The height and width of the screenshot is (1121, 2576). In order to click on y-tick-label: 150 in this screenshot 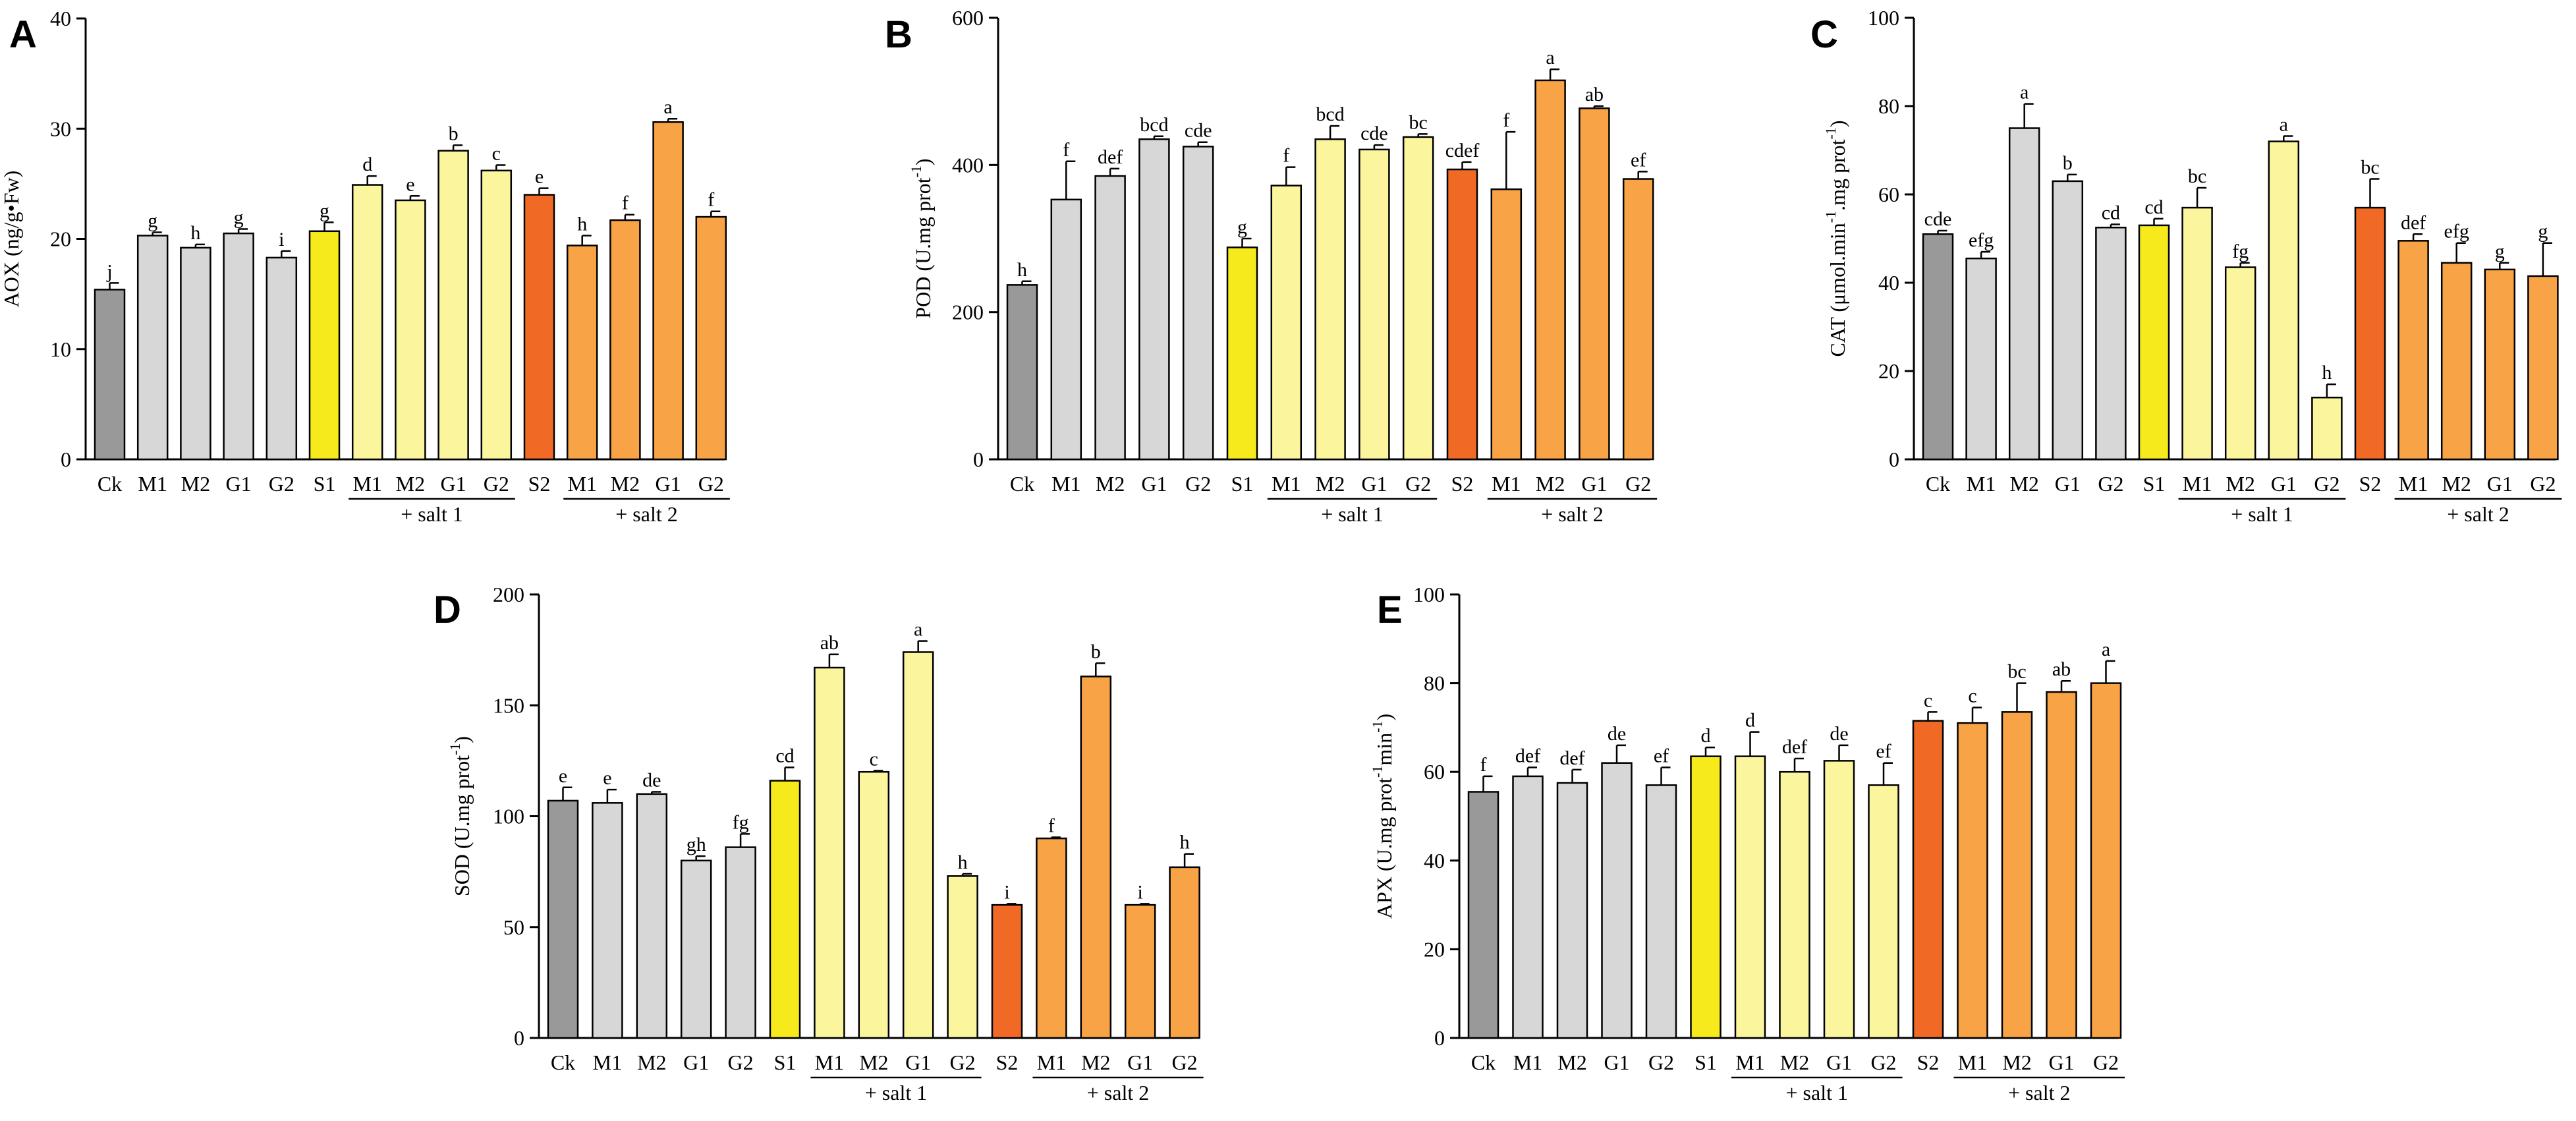, I will do `click(508, 705)`.